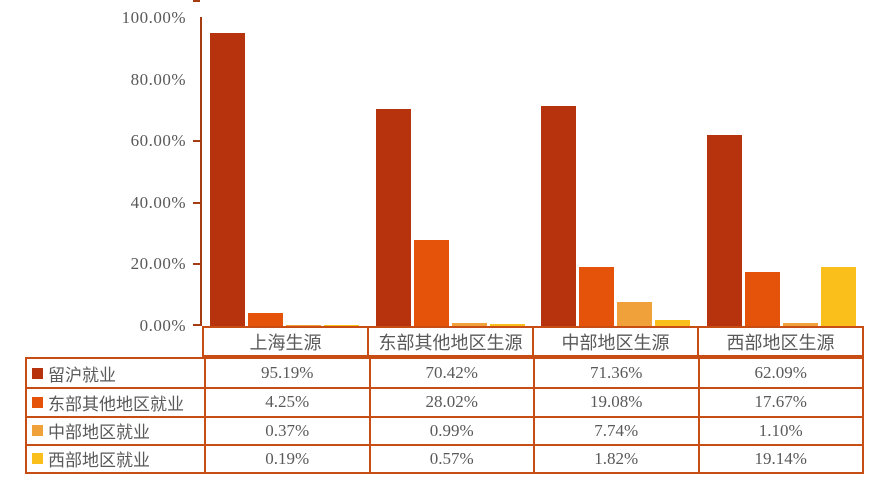  What do you see at coordinates (597, 296) in the screenshot?
I see `bar-series2-cat3` at bounding box center [597, 296].